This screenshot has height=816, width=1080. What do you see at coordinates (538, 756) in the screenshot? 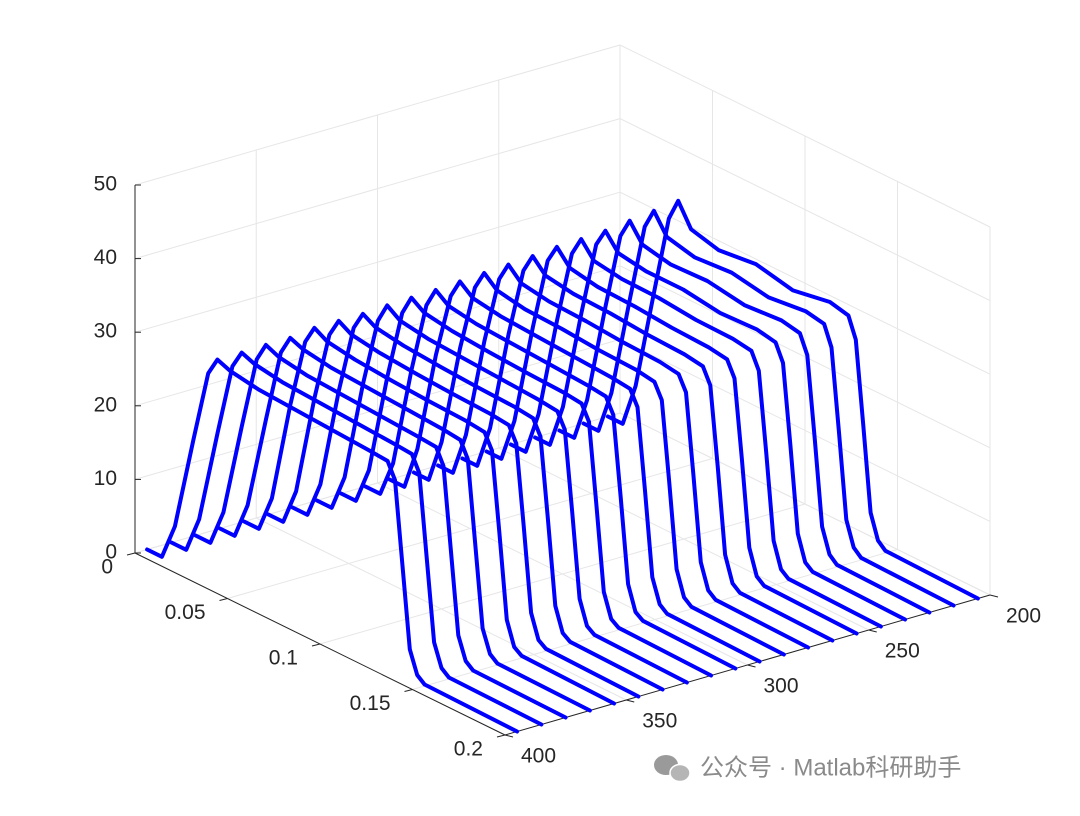
I see `y-tick-label: 400` at bounding box center [538, 756].